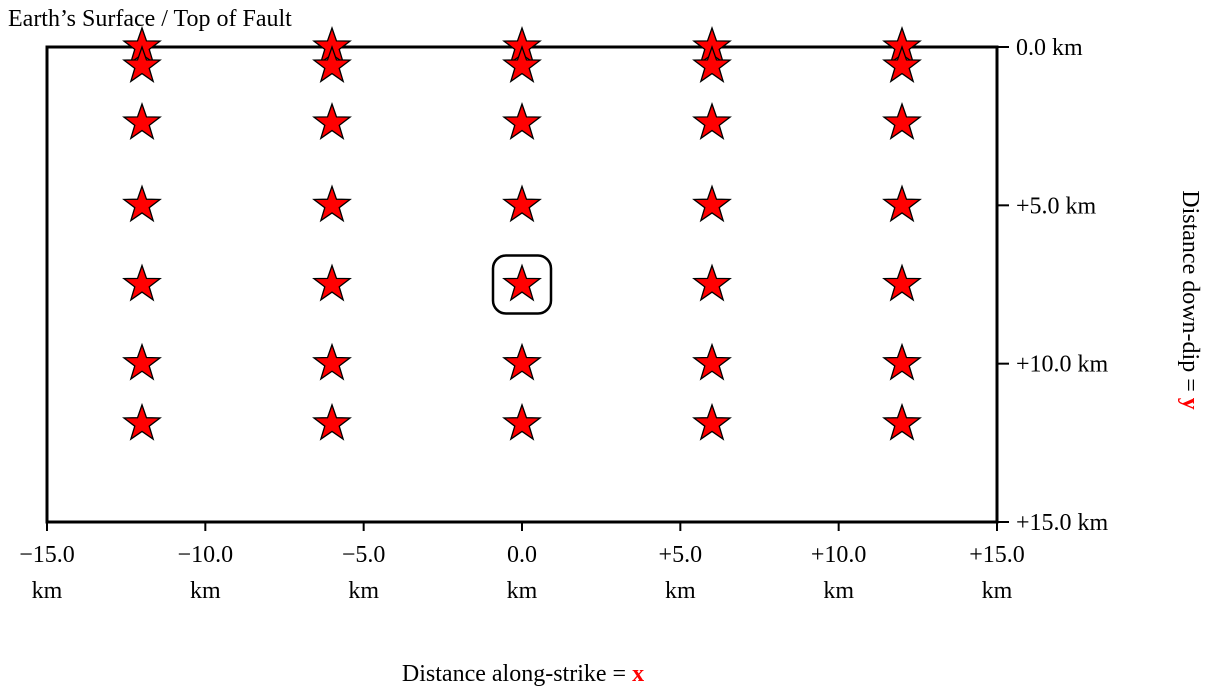  Describe the element at coordinates (206, 555) in the screenshot. I see `x-tick-label: −10.0` at that location.